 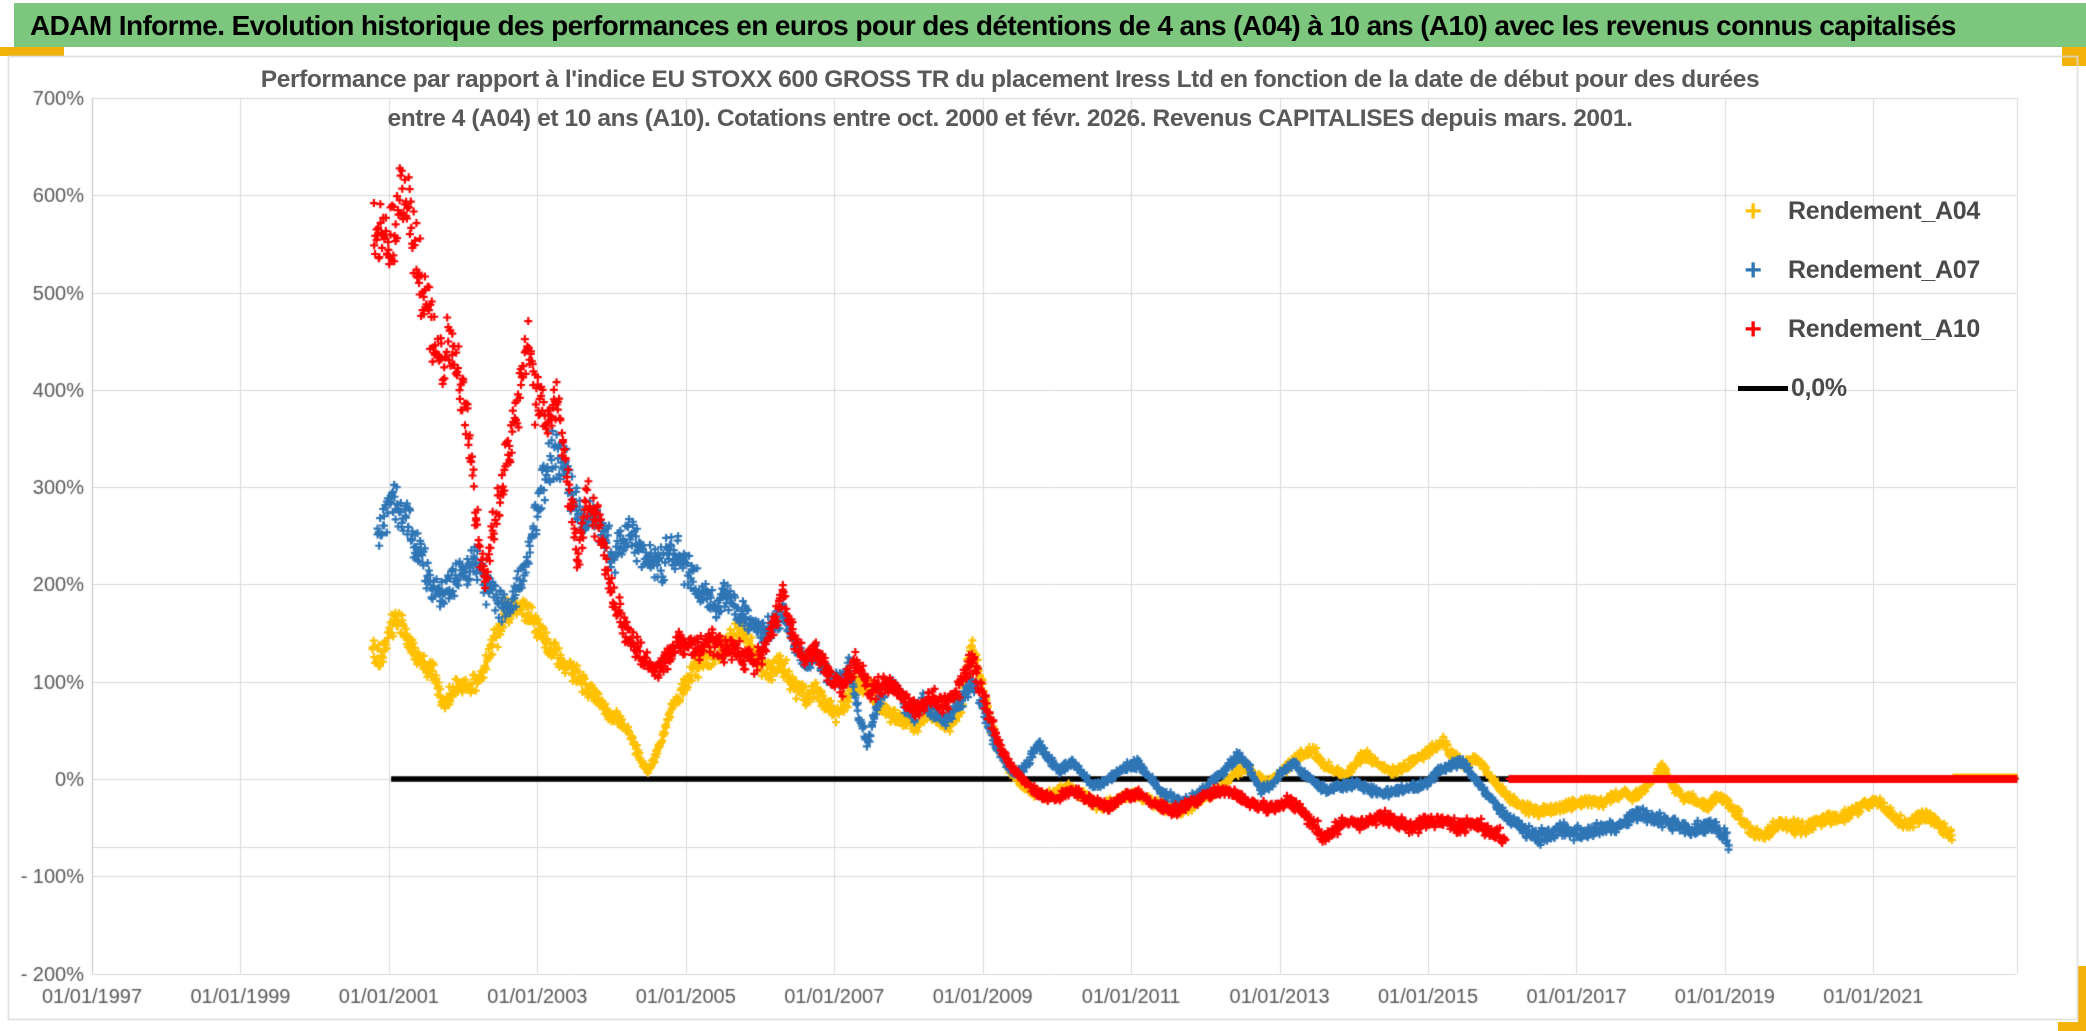 I want to click on legend-item-rendement-a07: + Rendement_A07, so click(x=1907, y=270).